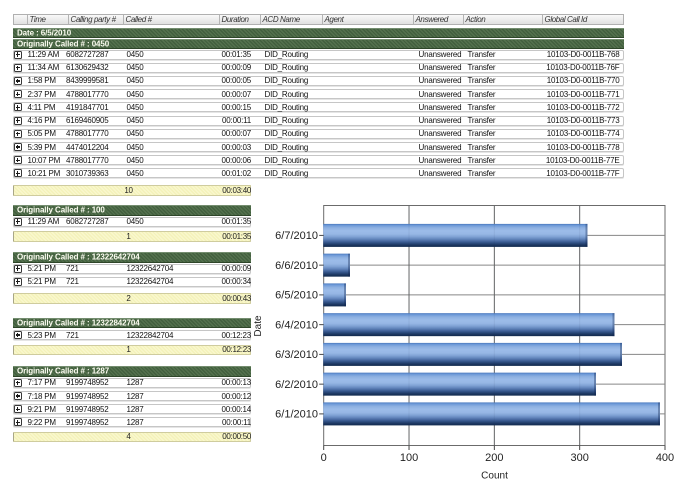 The image size is (676, 485). Describe the element at coordinates (296, 325) in the screenshot. I see `svg-text: 6/4/2010` at that location.